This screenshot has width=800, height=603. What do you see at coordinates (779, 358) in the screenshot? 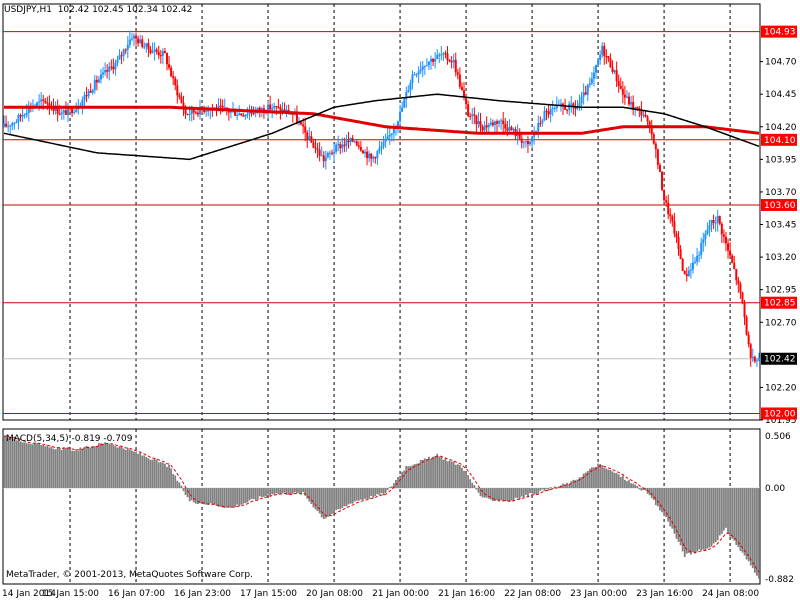
I see `bid-label-bg` at bounding box center [779, 358].